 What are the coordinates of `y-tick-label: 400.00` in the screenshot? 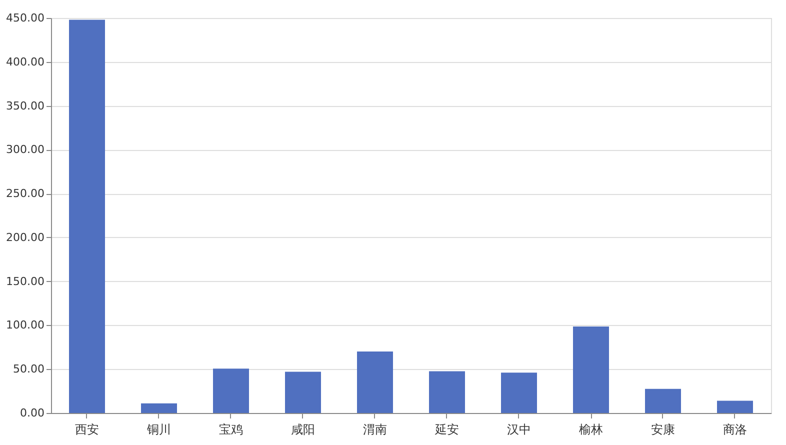 It's located at (25, 61).